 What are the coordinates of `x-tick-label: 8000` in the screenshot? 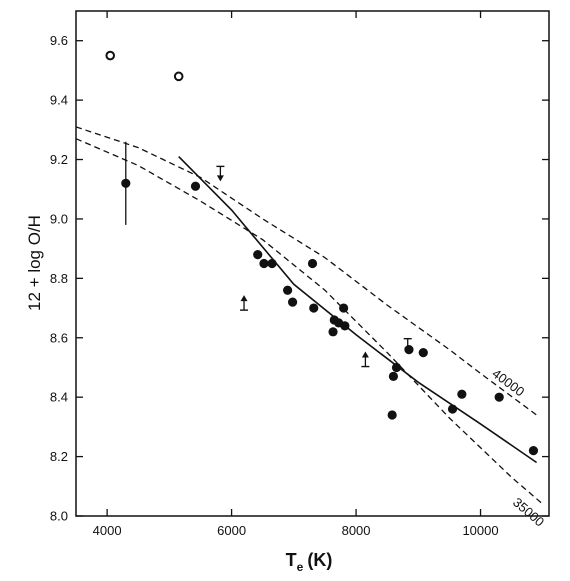 It's located at (356, 530).